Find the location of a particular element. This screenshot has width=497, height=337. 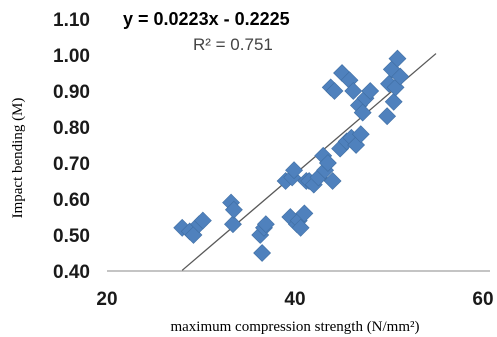

x-axis-title: maximum compression strength (N/mm²) is located at coordinates (294, 327).